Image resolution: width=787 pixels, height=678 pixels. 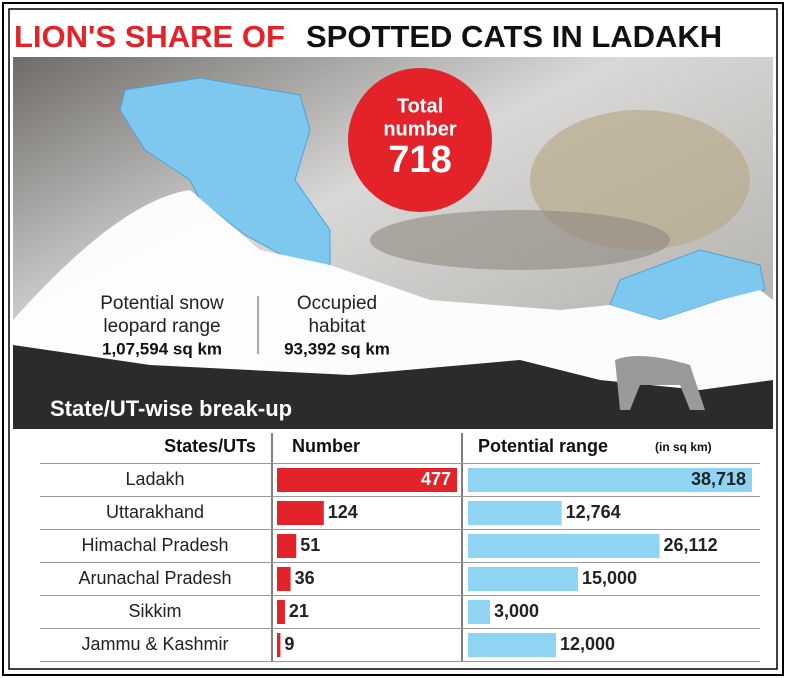 What do you see at coordinates (420, 106) in the screenshot?
I see `total-label: Total` at bounding box center [420, 106].